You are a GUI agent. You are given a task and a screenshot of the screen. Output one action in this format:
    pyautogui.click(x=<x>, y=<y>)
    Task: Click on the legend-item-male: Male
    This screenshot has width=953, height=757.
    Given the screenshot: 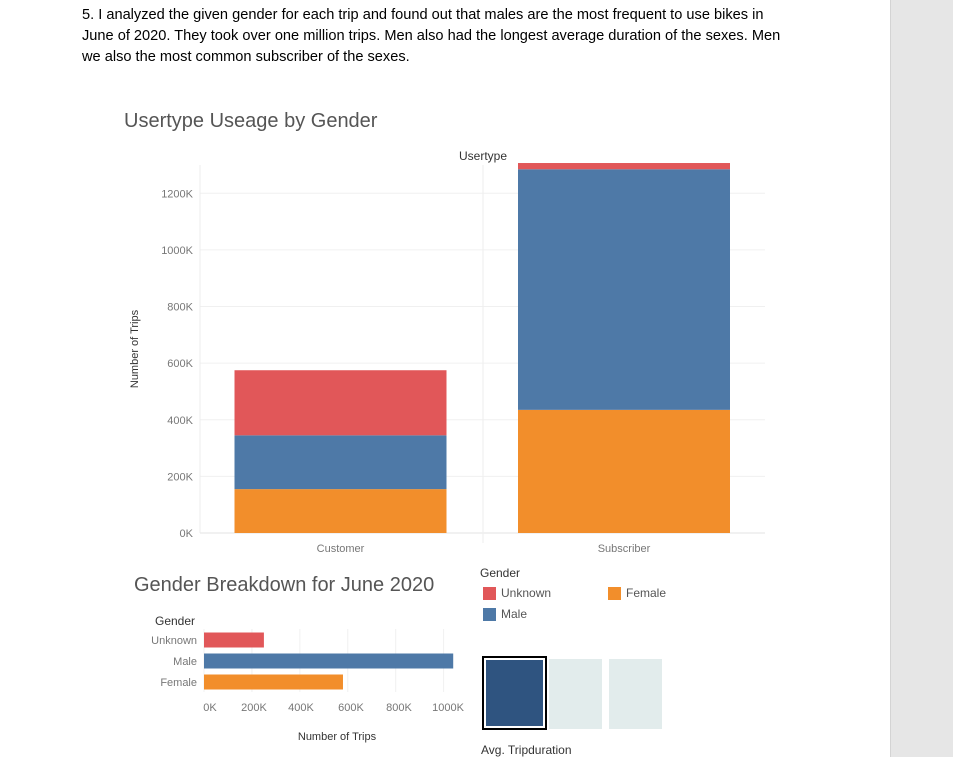 What is the action you would take?
    pyautogui.click(x=505, y=614)
    